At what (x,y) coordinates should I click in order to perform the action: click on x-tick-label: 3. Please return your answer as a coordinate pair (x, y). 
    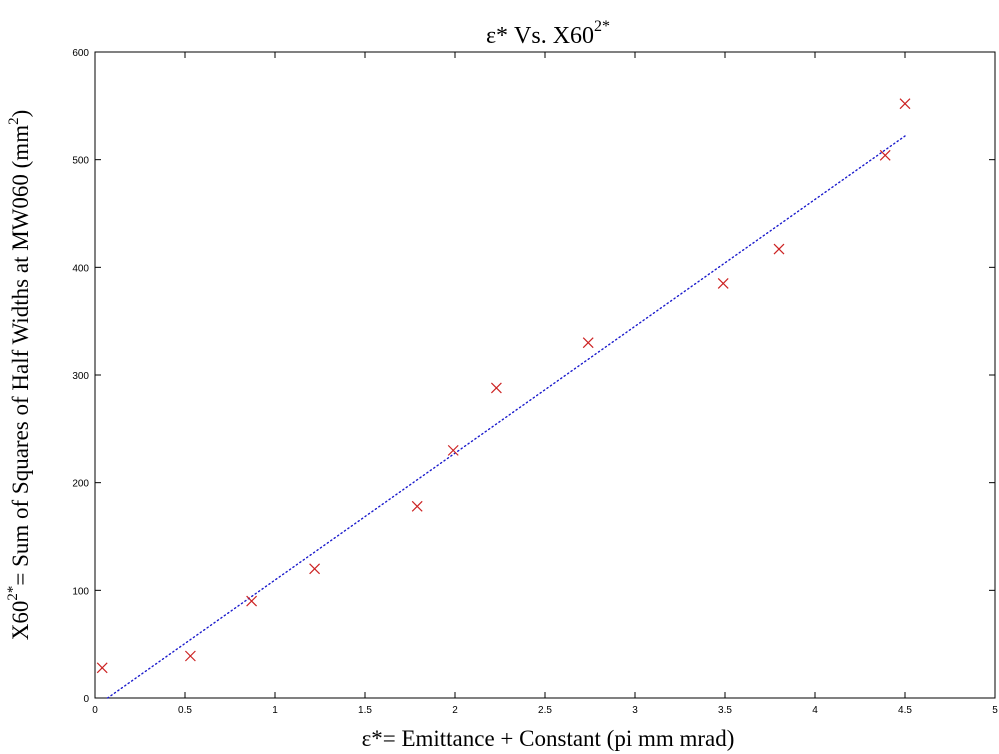
    Looking at the image, I should click on (635, 710).